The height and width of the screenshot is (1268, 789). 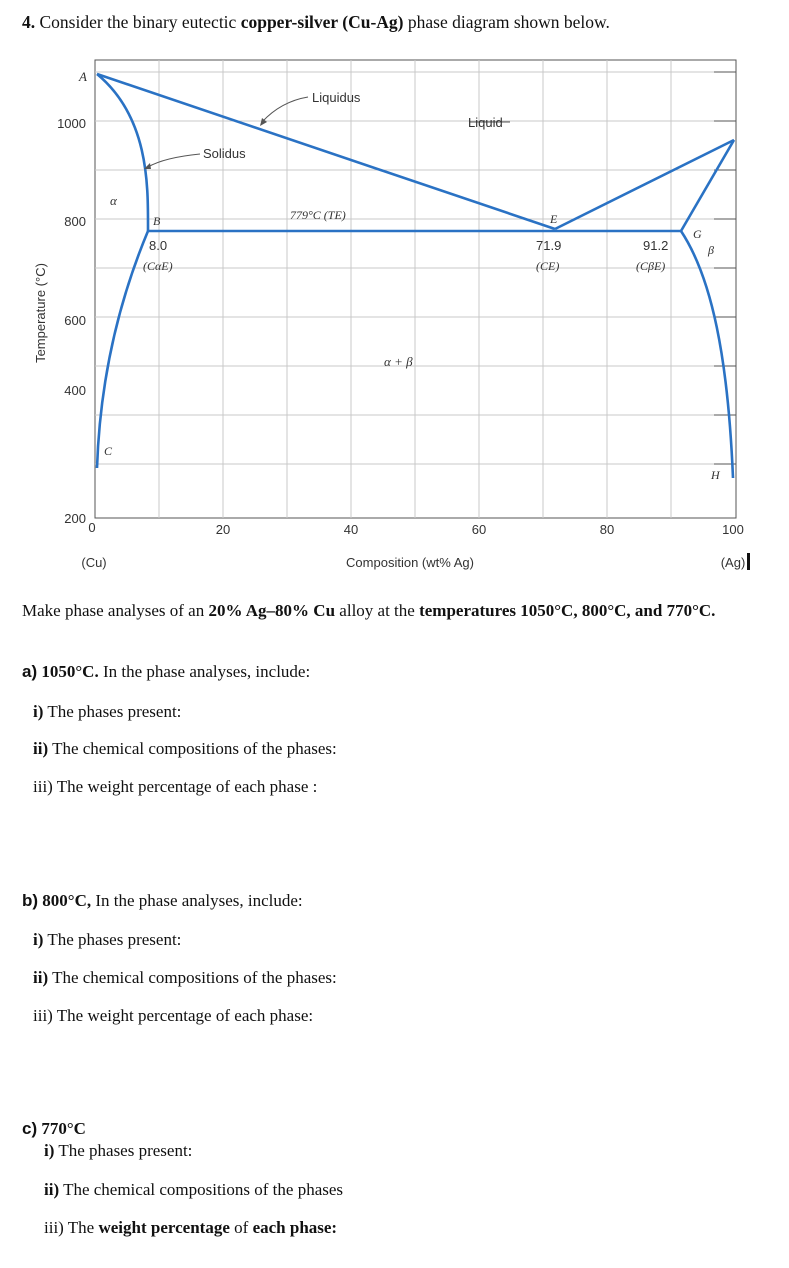 What do you see at coordinates (75, 390) in the screenshot?
I see `y-tick-400: 400` at bounding box center [75, 390].